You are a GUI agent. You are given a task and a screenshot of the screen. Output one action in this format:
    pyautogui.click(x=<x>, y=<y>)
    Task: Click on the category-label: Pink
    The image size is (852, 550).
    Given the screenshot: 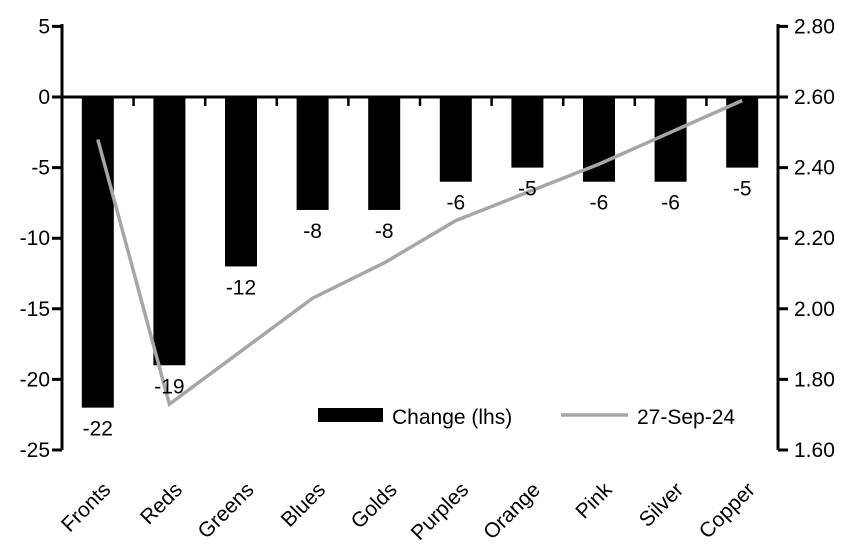 What is the action you would take?
    pyautogui.click(x=594, y=501)
    